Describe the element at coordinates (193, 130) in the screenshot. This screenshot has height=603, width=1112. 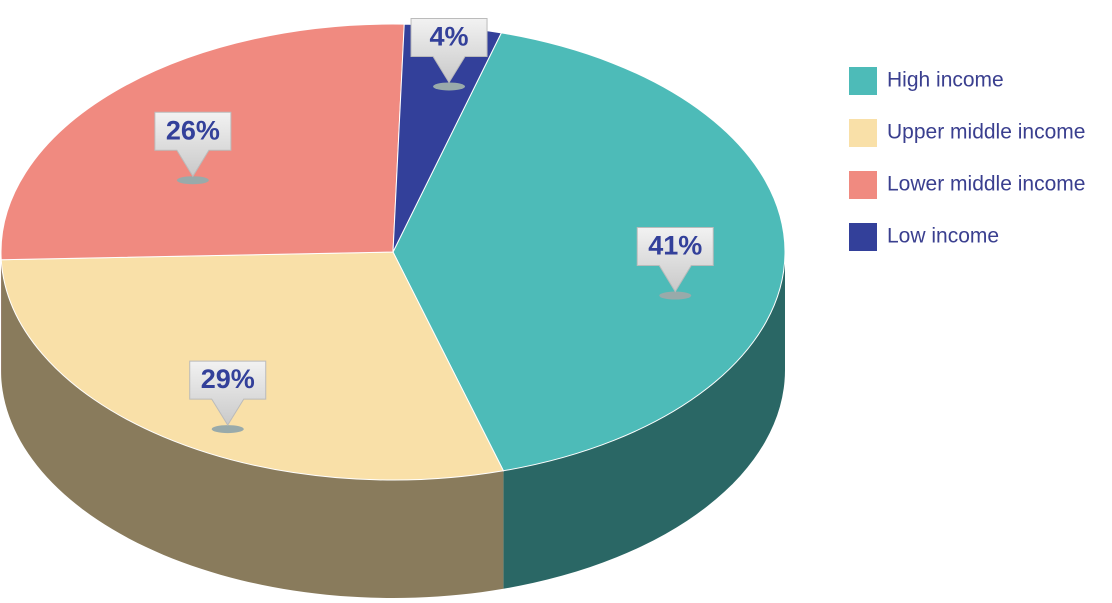
I see `value-label: 26%` at that location.